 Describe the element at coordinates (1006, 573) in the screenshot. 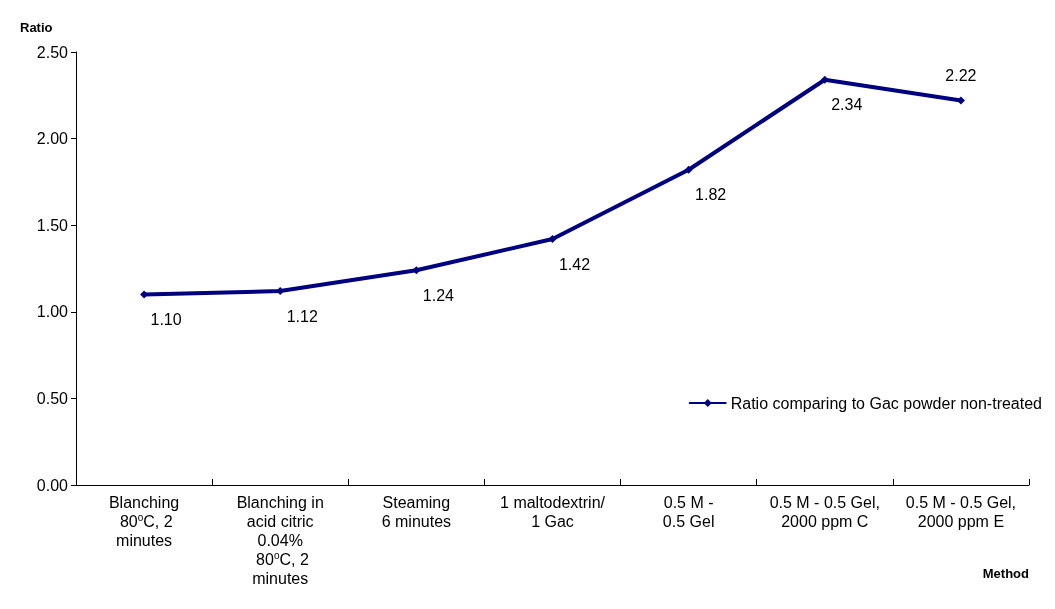

I see `x-axis-title: Method` at that location.